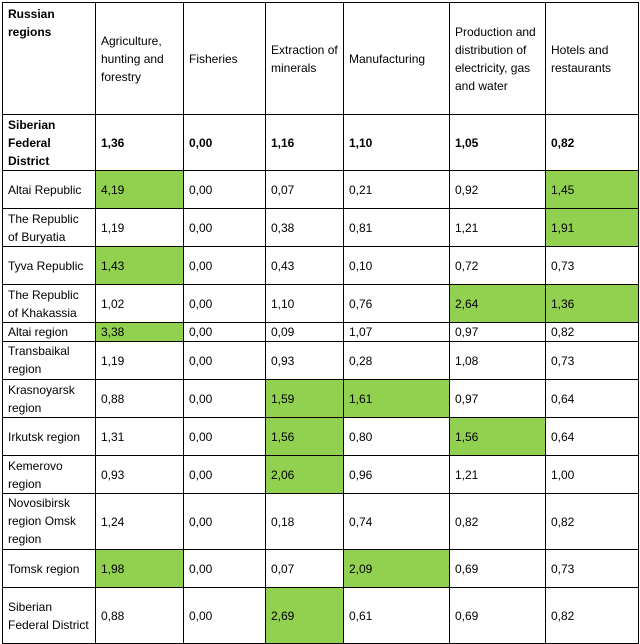 The height and width of the screenshot is (644, 640). I want to click on header-cell-agriculture: Agriculture, hunting and forestry, so click(139, 58).